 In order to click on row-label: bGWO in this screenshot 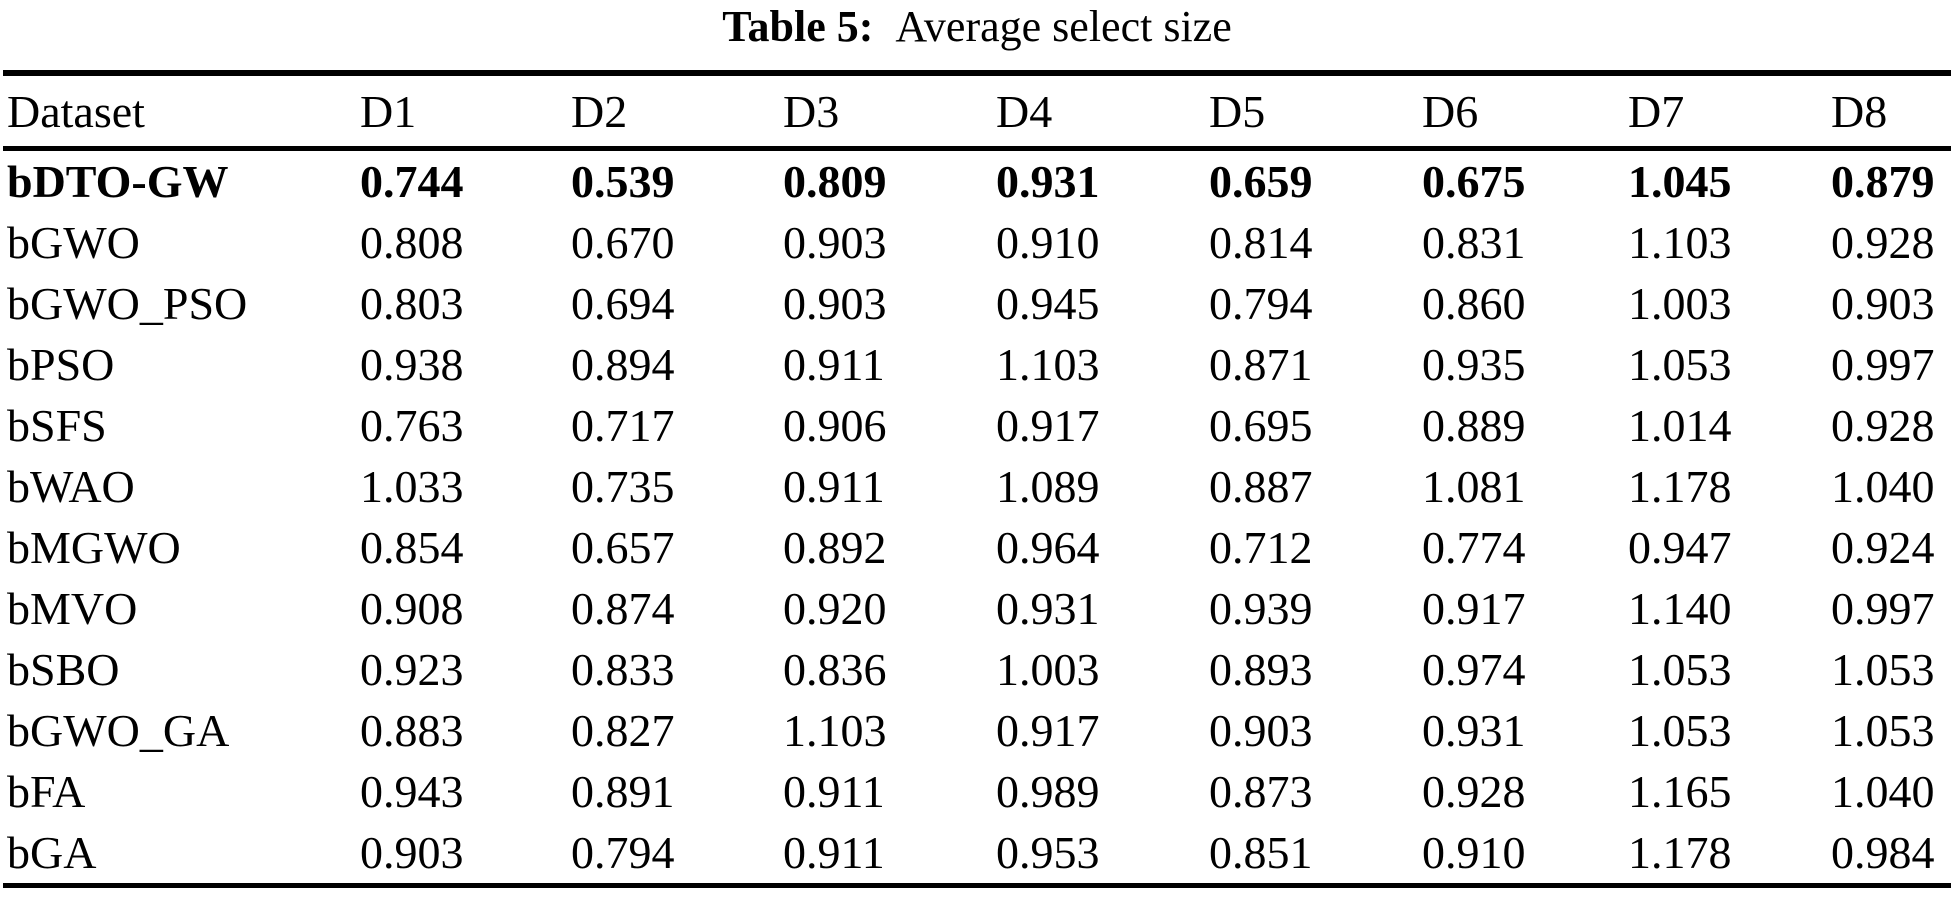, I will do `click(73, 242)`.